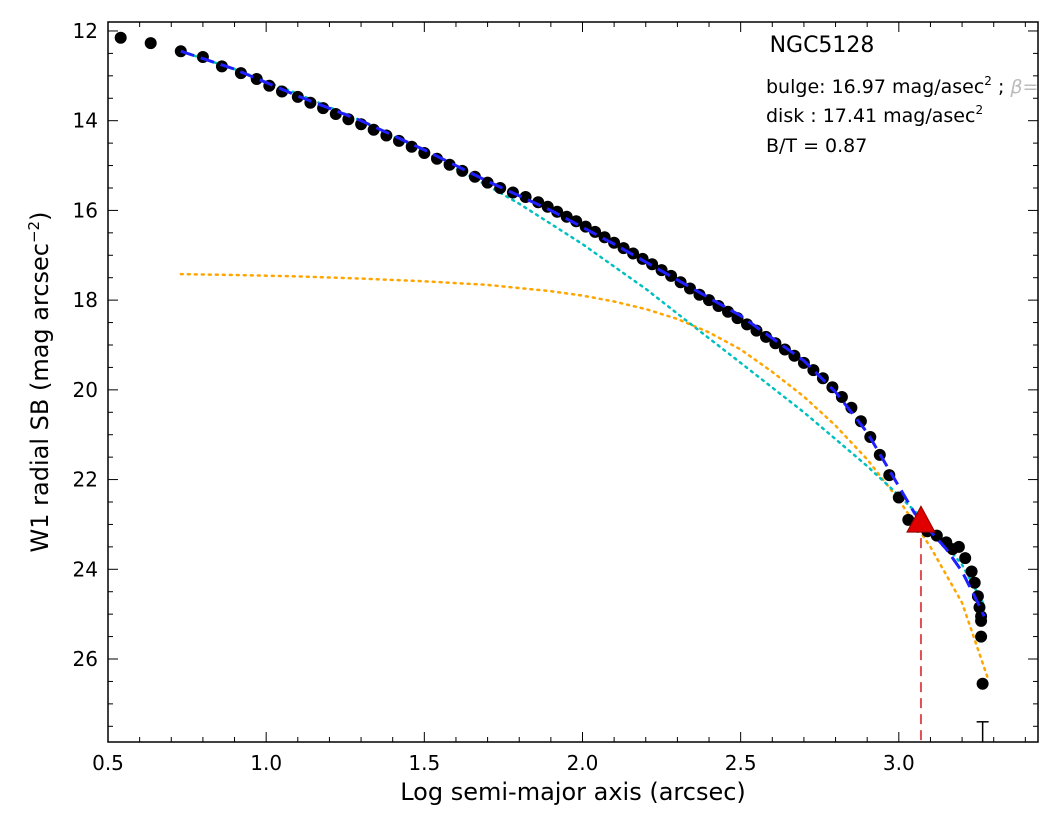 The image size is (1060, 828). Describe the element at coordinates (266, 763) in the screenshot. I see `x-tick-label: 1.0` at that location.